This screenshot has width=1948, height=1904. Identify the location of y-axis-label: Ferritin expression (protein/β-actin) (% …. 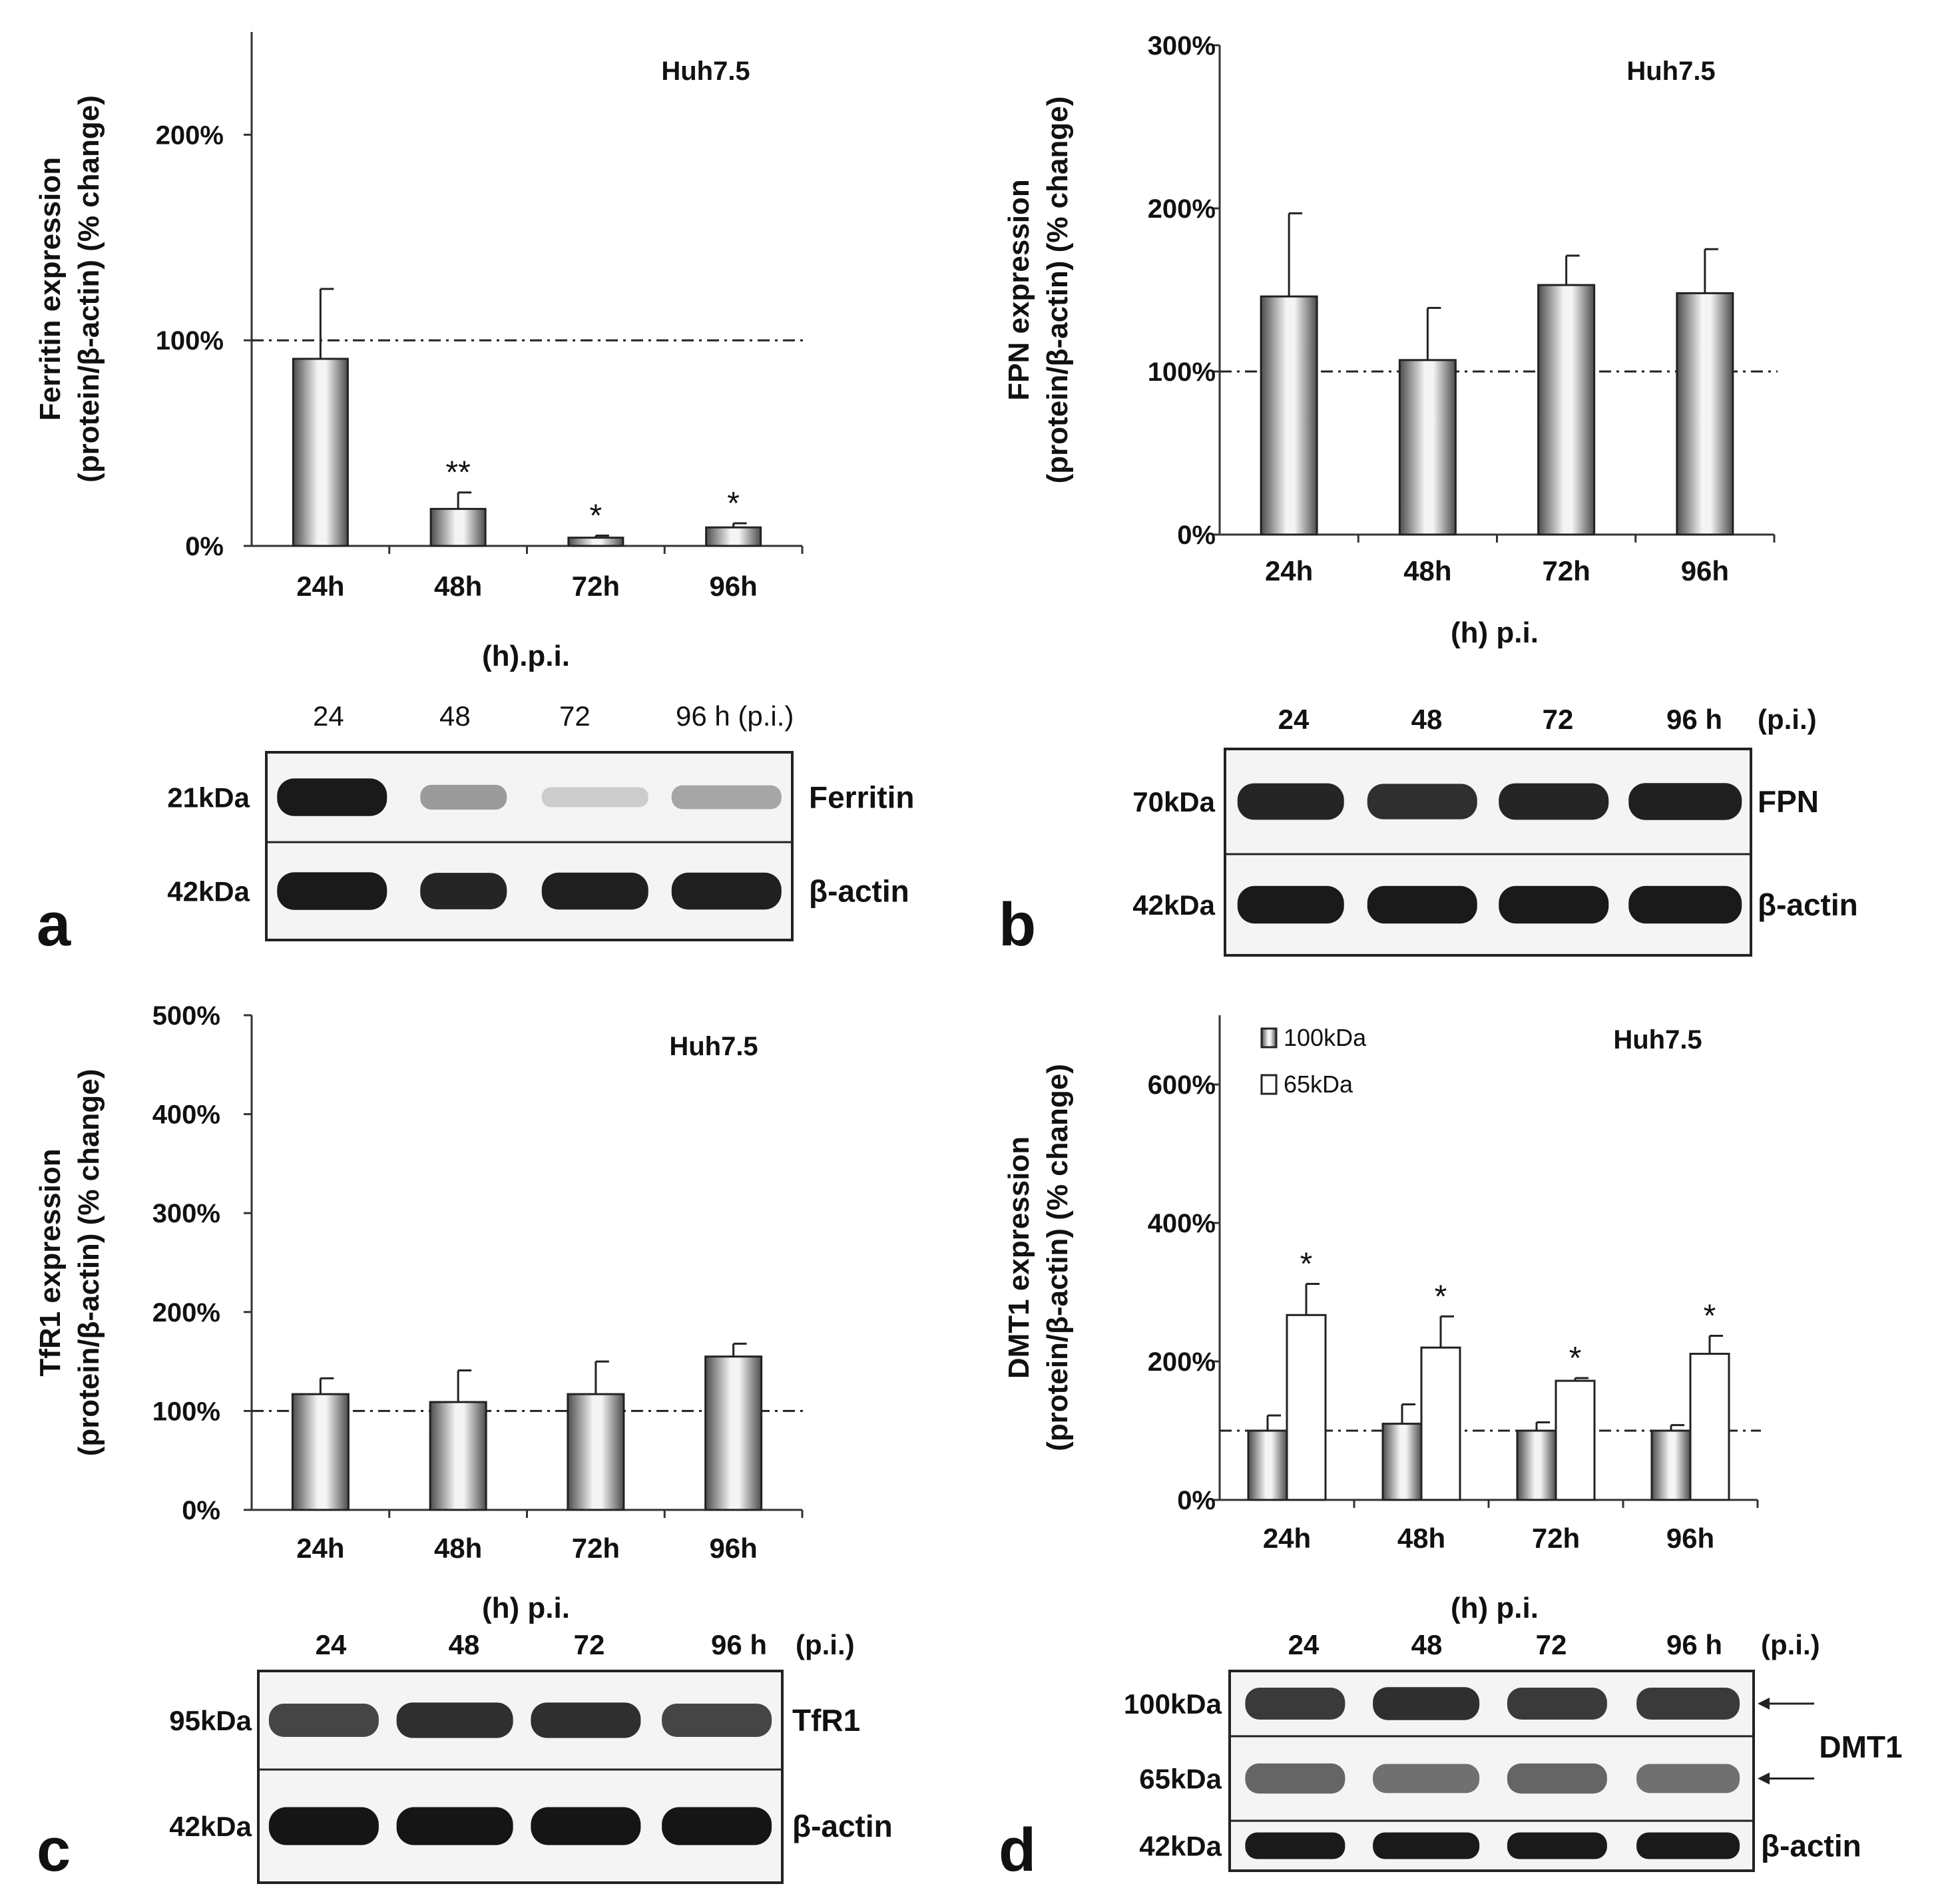
(69, 289).